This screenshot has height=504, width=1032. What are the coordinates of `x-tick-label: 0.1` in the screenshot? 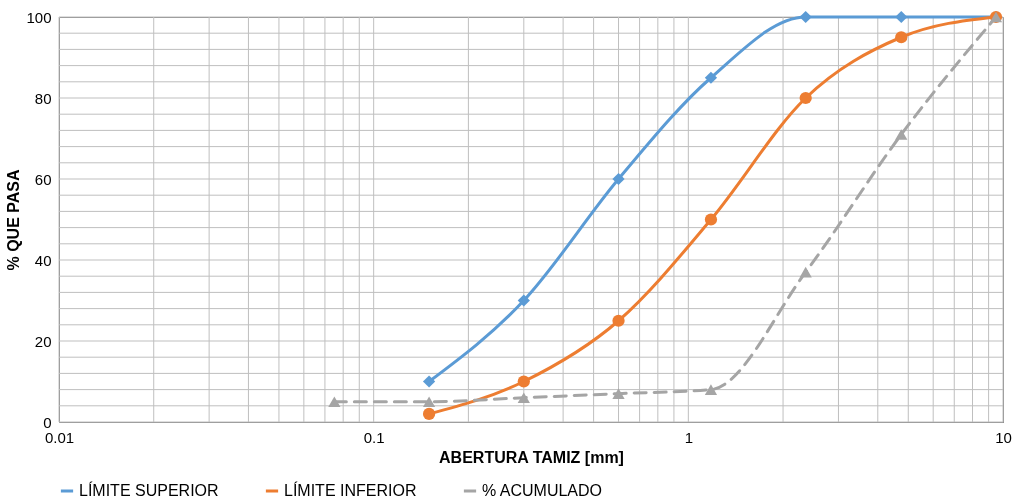 It's located at (374, 437).